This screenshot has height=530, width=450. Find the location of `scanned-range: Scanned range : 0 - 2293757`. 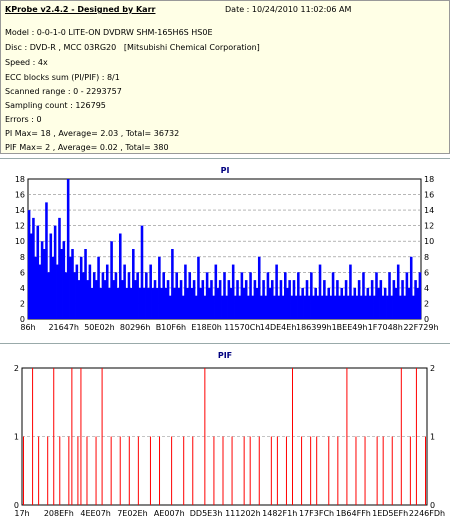

scanned-range: Scanned range : 0 - 2293757 is located at coordinates (63, 91).